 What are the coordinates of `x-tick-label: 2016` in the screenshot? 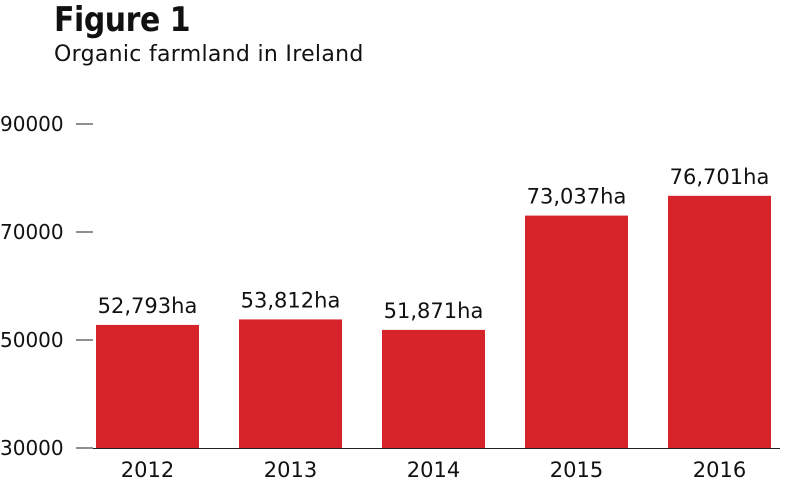 It's located at (719, 470).